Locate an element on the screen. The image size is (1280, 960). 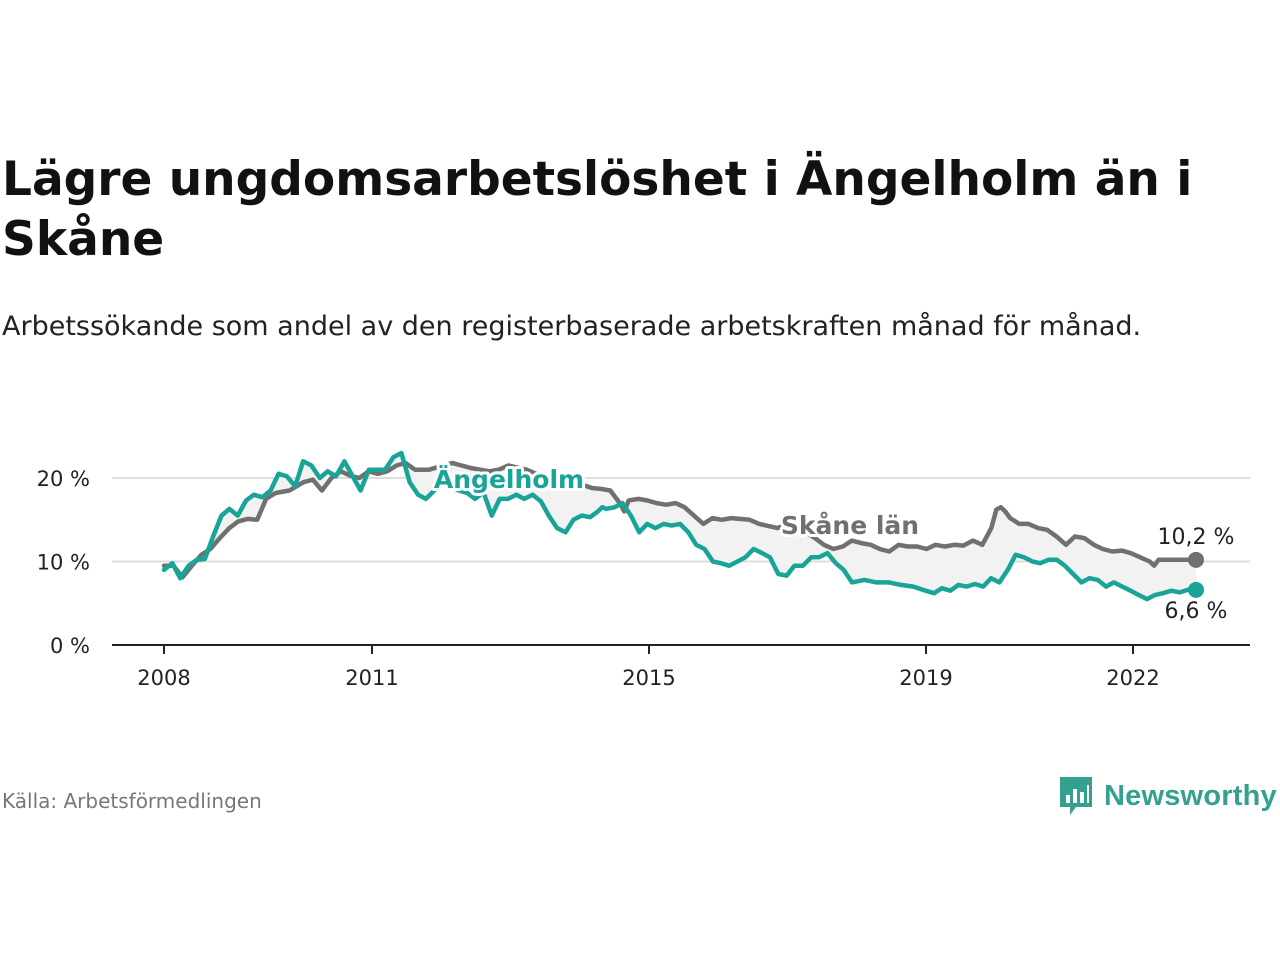
x-axis: 2008 2011 2015 2019 2022 is located at coordinates (681, 667).